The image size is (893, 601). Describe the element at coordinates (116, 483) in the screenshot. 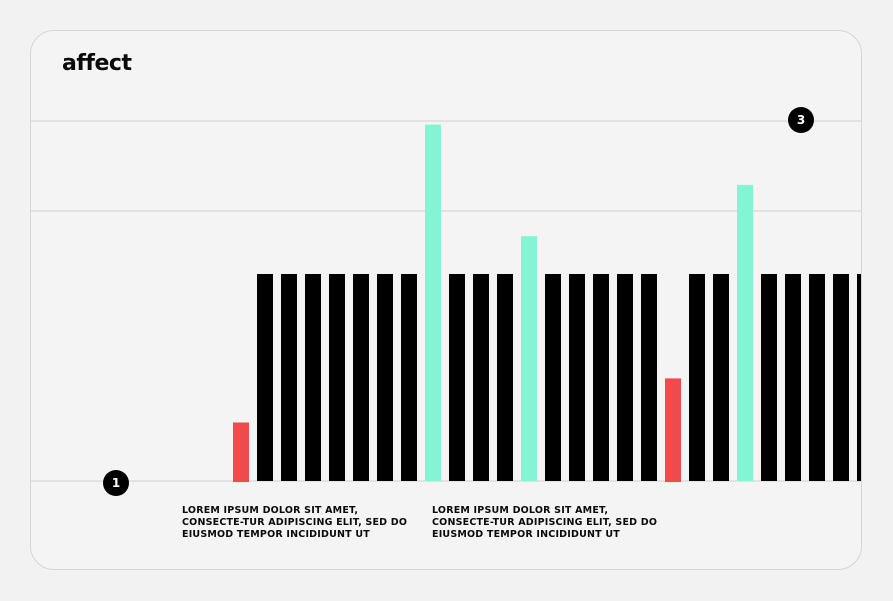

I see `marker-1: 1` at that location.